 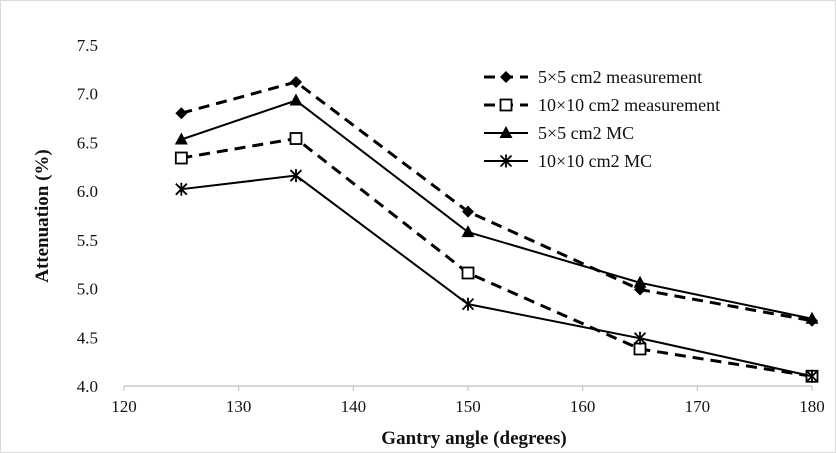 What do you see at coordinates (468, 406) in the screenshot?
I see `x-tick-label: 150` at bounding box center [468, 406].